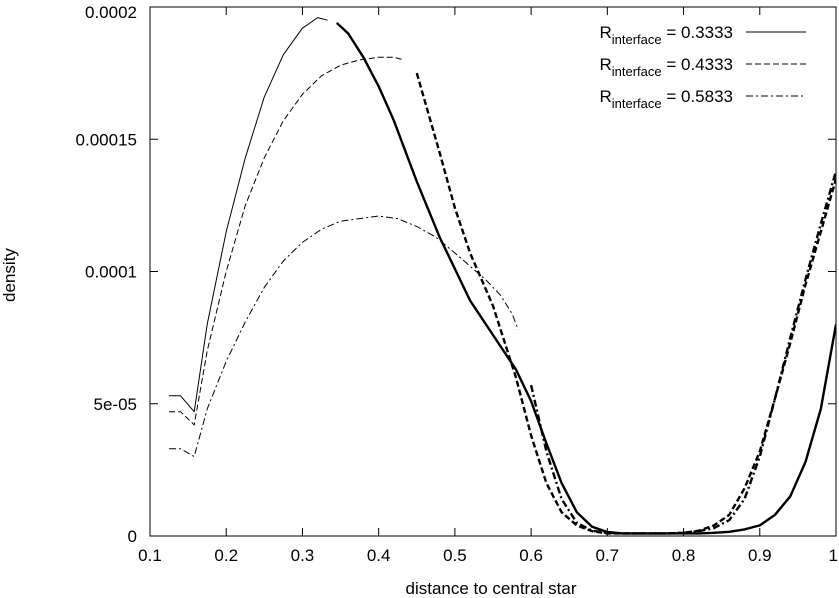 The height and width of the screenshot is (598, 839). What do you see at coordinates (666, 35) in the screenshot?
I see `legend-label: Rinterface = 0.3333` at bounding box center [666, 35].